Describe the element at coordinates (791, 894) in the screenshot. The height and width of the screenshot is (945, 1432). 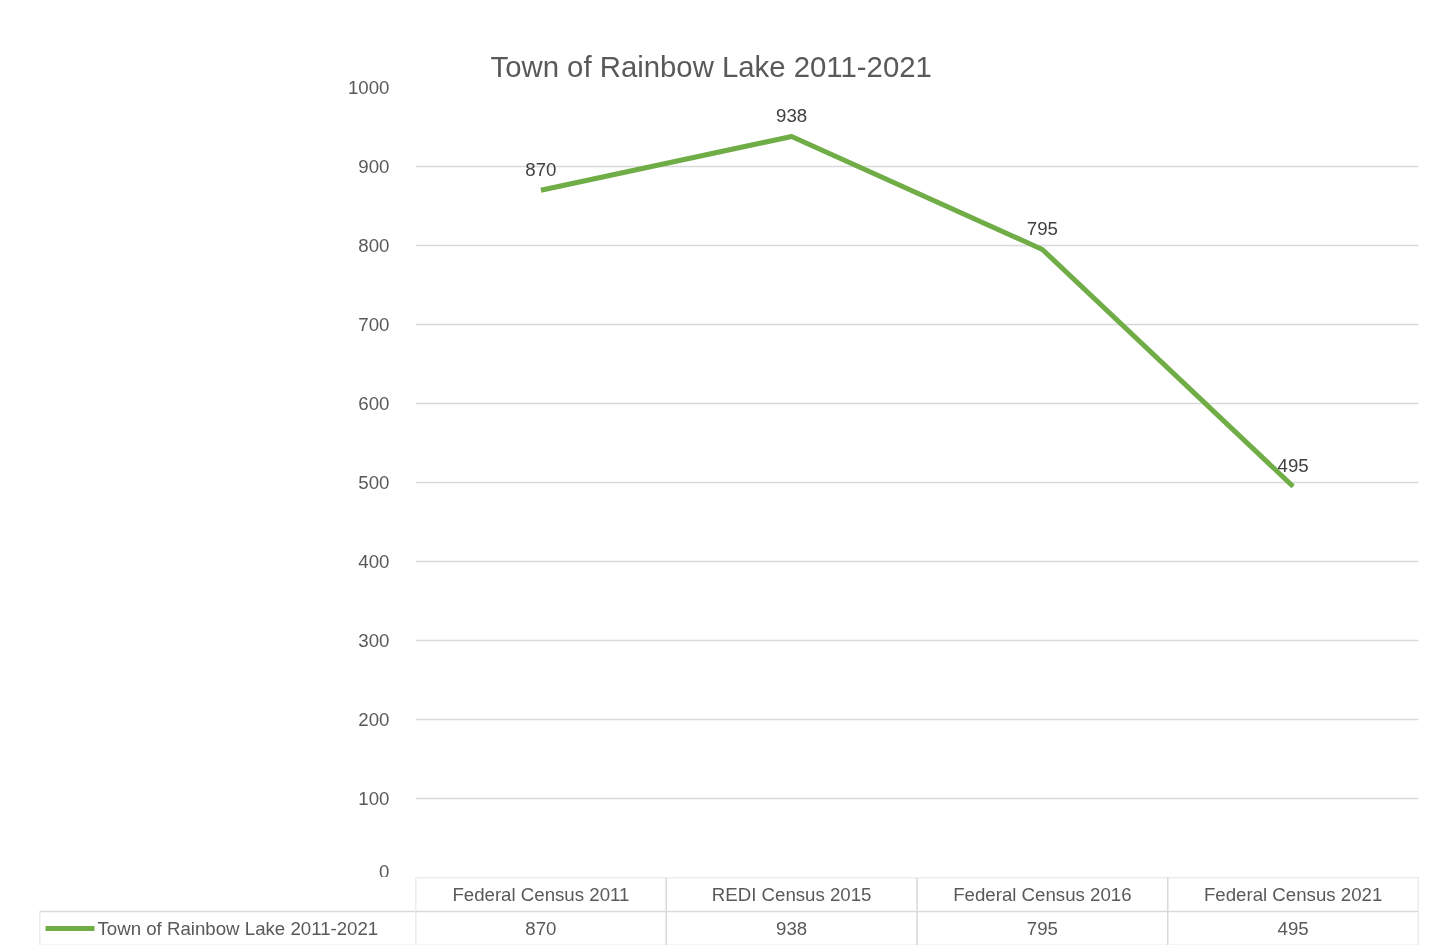
I see `x-tick-label: REDI Census 2015` at that location.